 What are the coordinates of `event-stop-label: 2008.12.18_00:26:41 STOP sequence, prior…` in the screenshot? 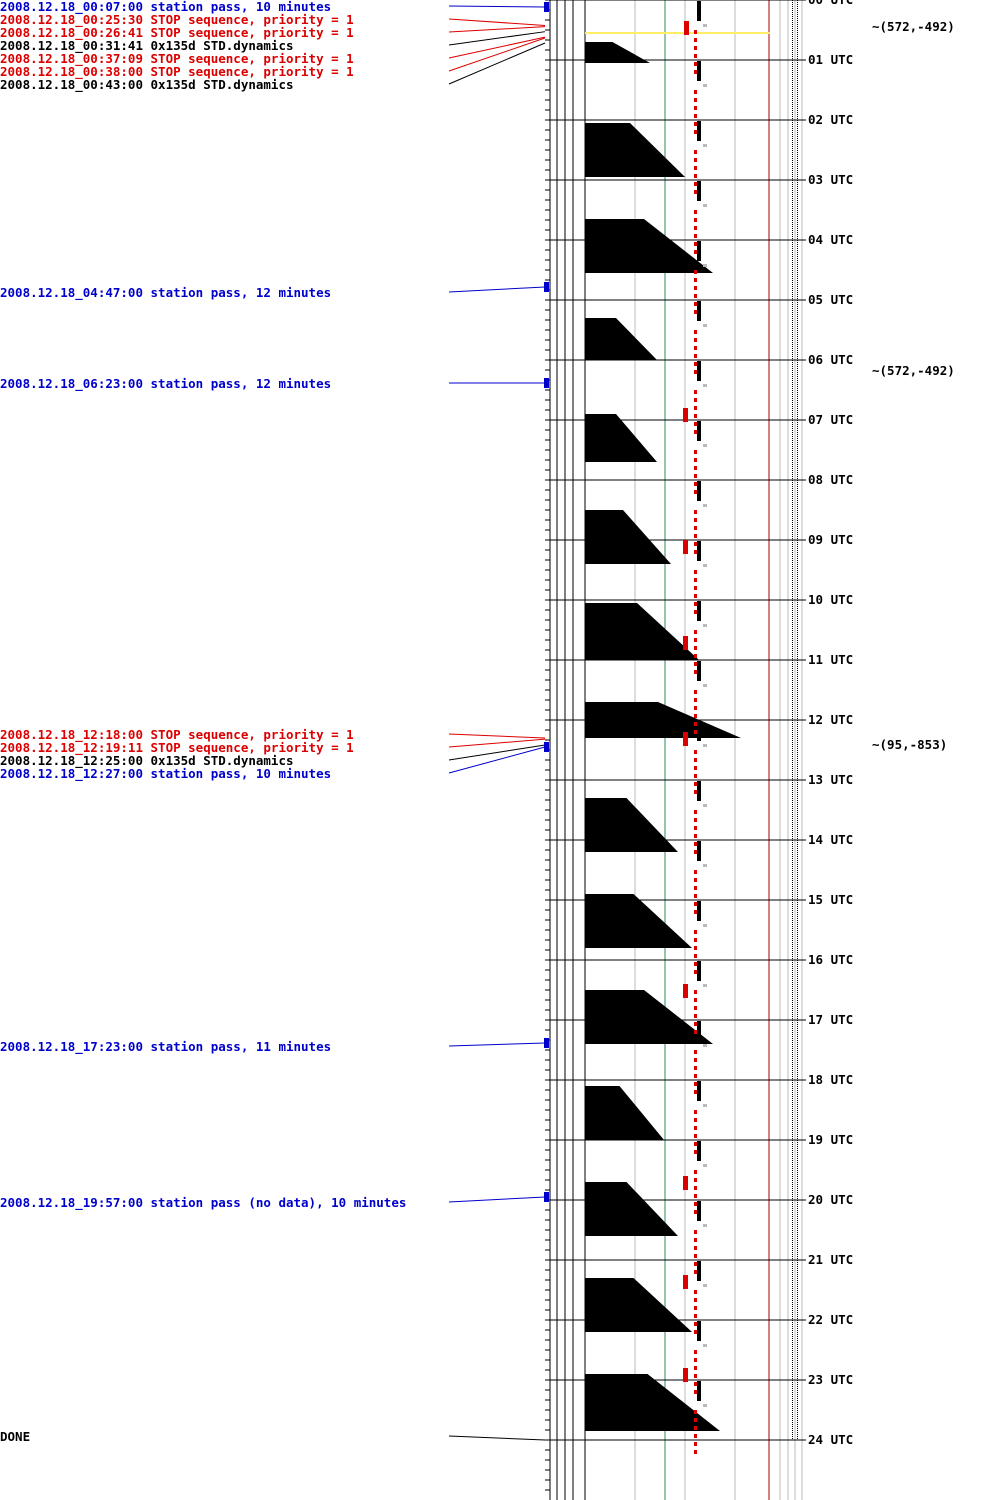 It's located at (177, 32).